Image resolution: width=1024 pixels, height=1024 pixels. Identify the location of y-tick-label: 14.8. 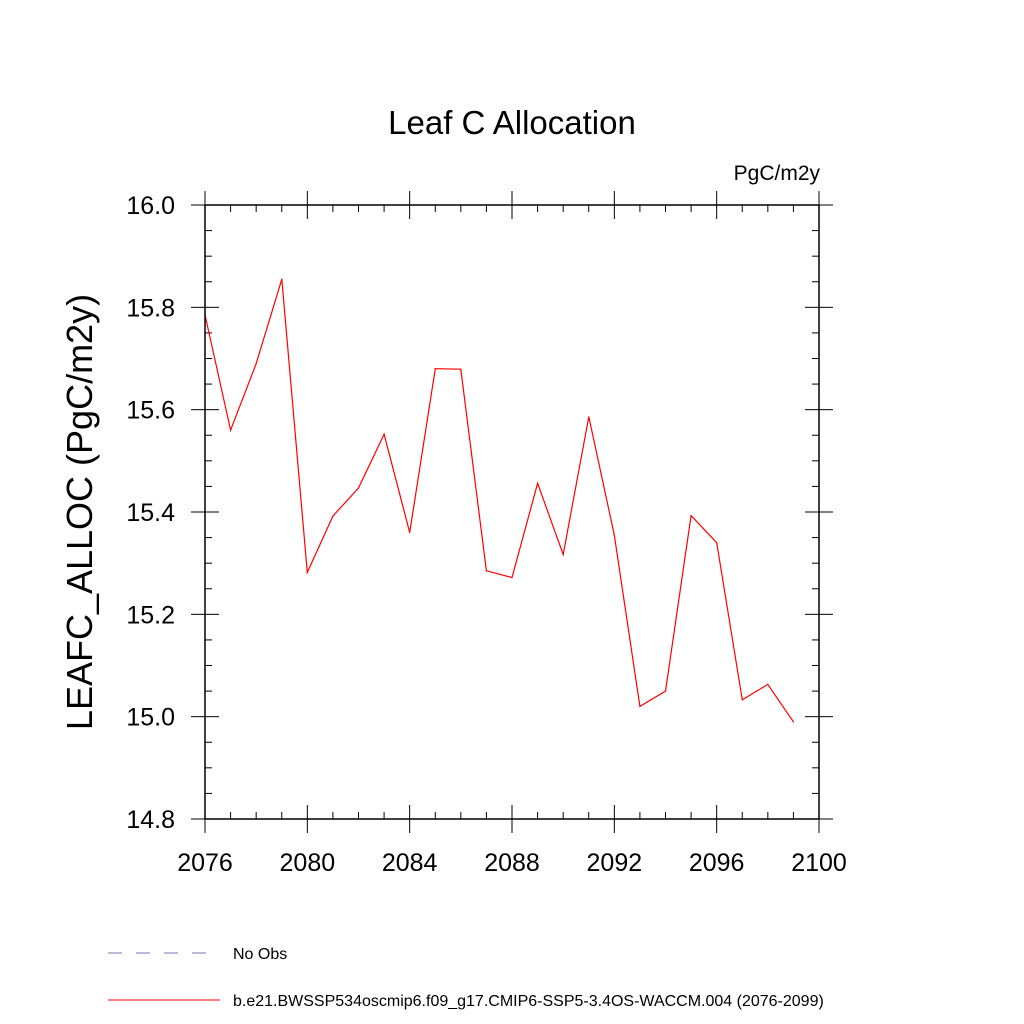
(150, 820).